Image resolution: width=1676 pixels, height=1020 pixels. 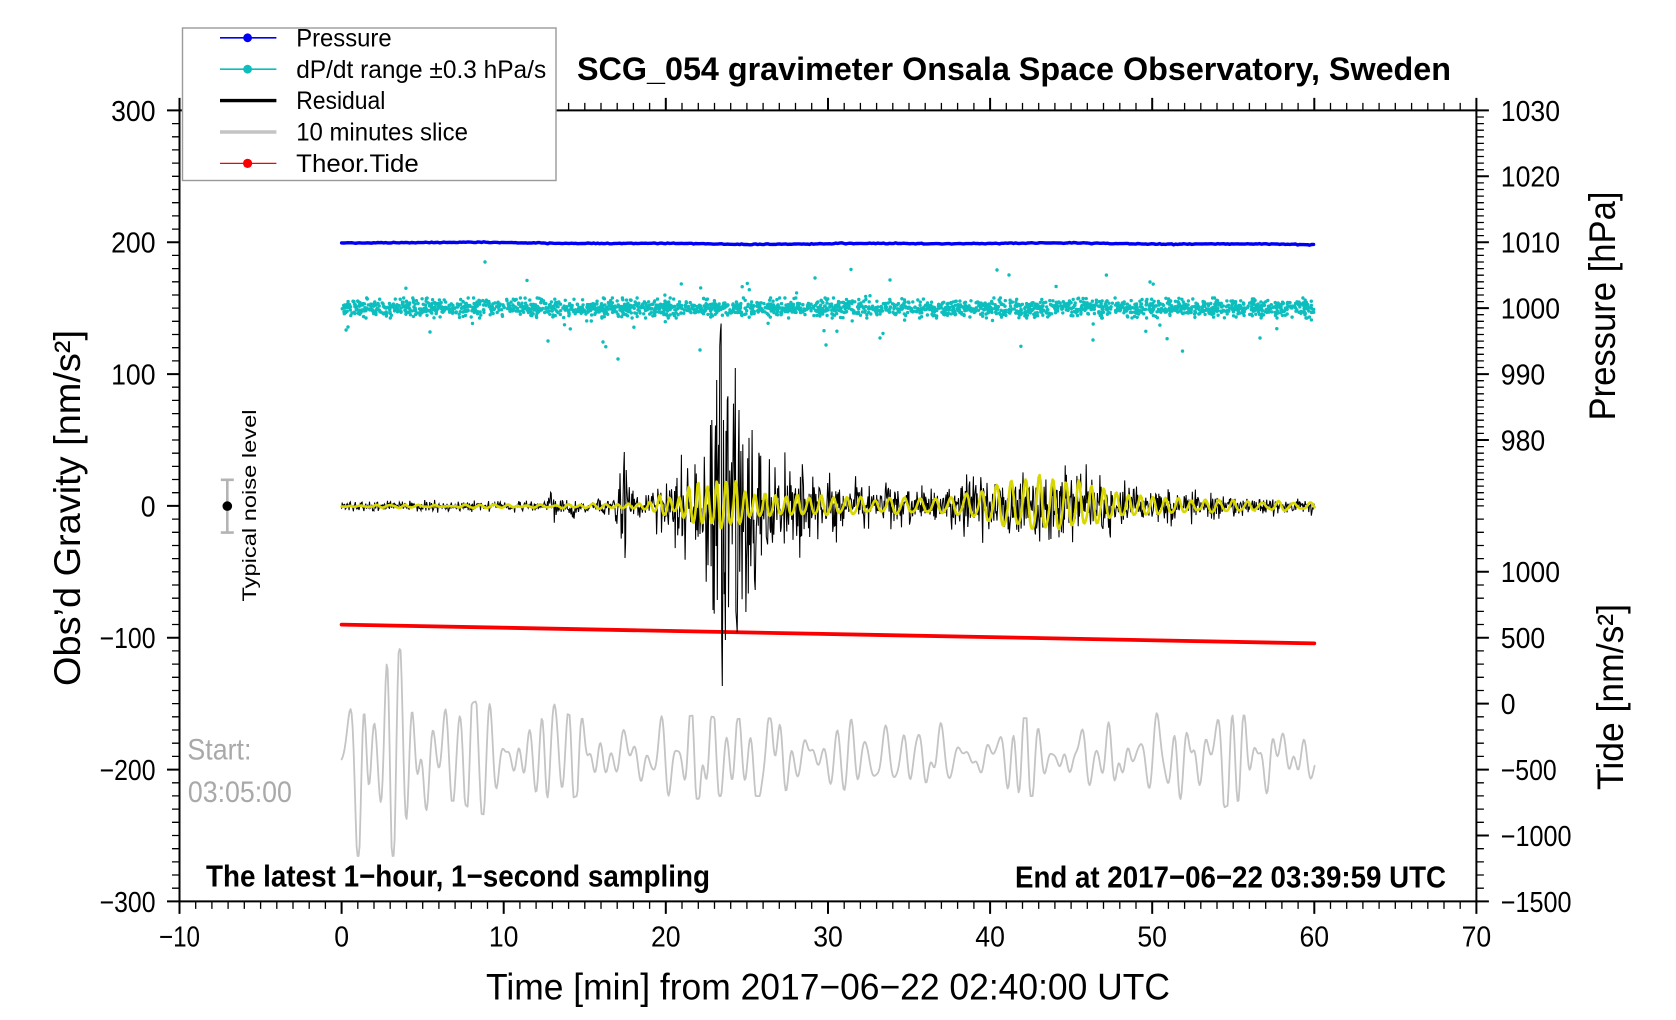 I want to click on svg-text: −1000, so click(x=1536, y=837).